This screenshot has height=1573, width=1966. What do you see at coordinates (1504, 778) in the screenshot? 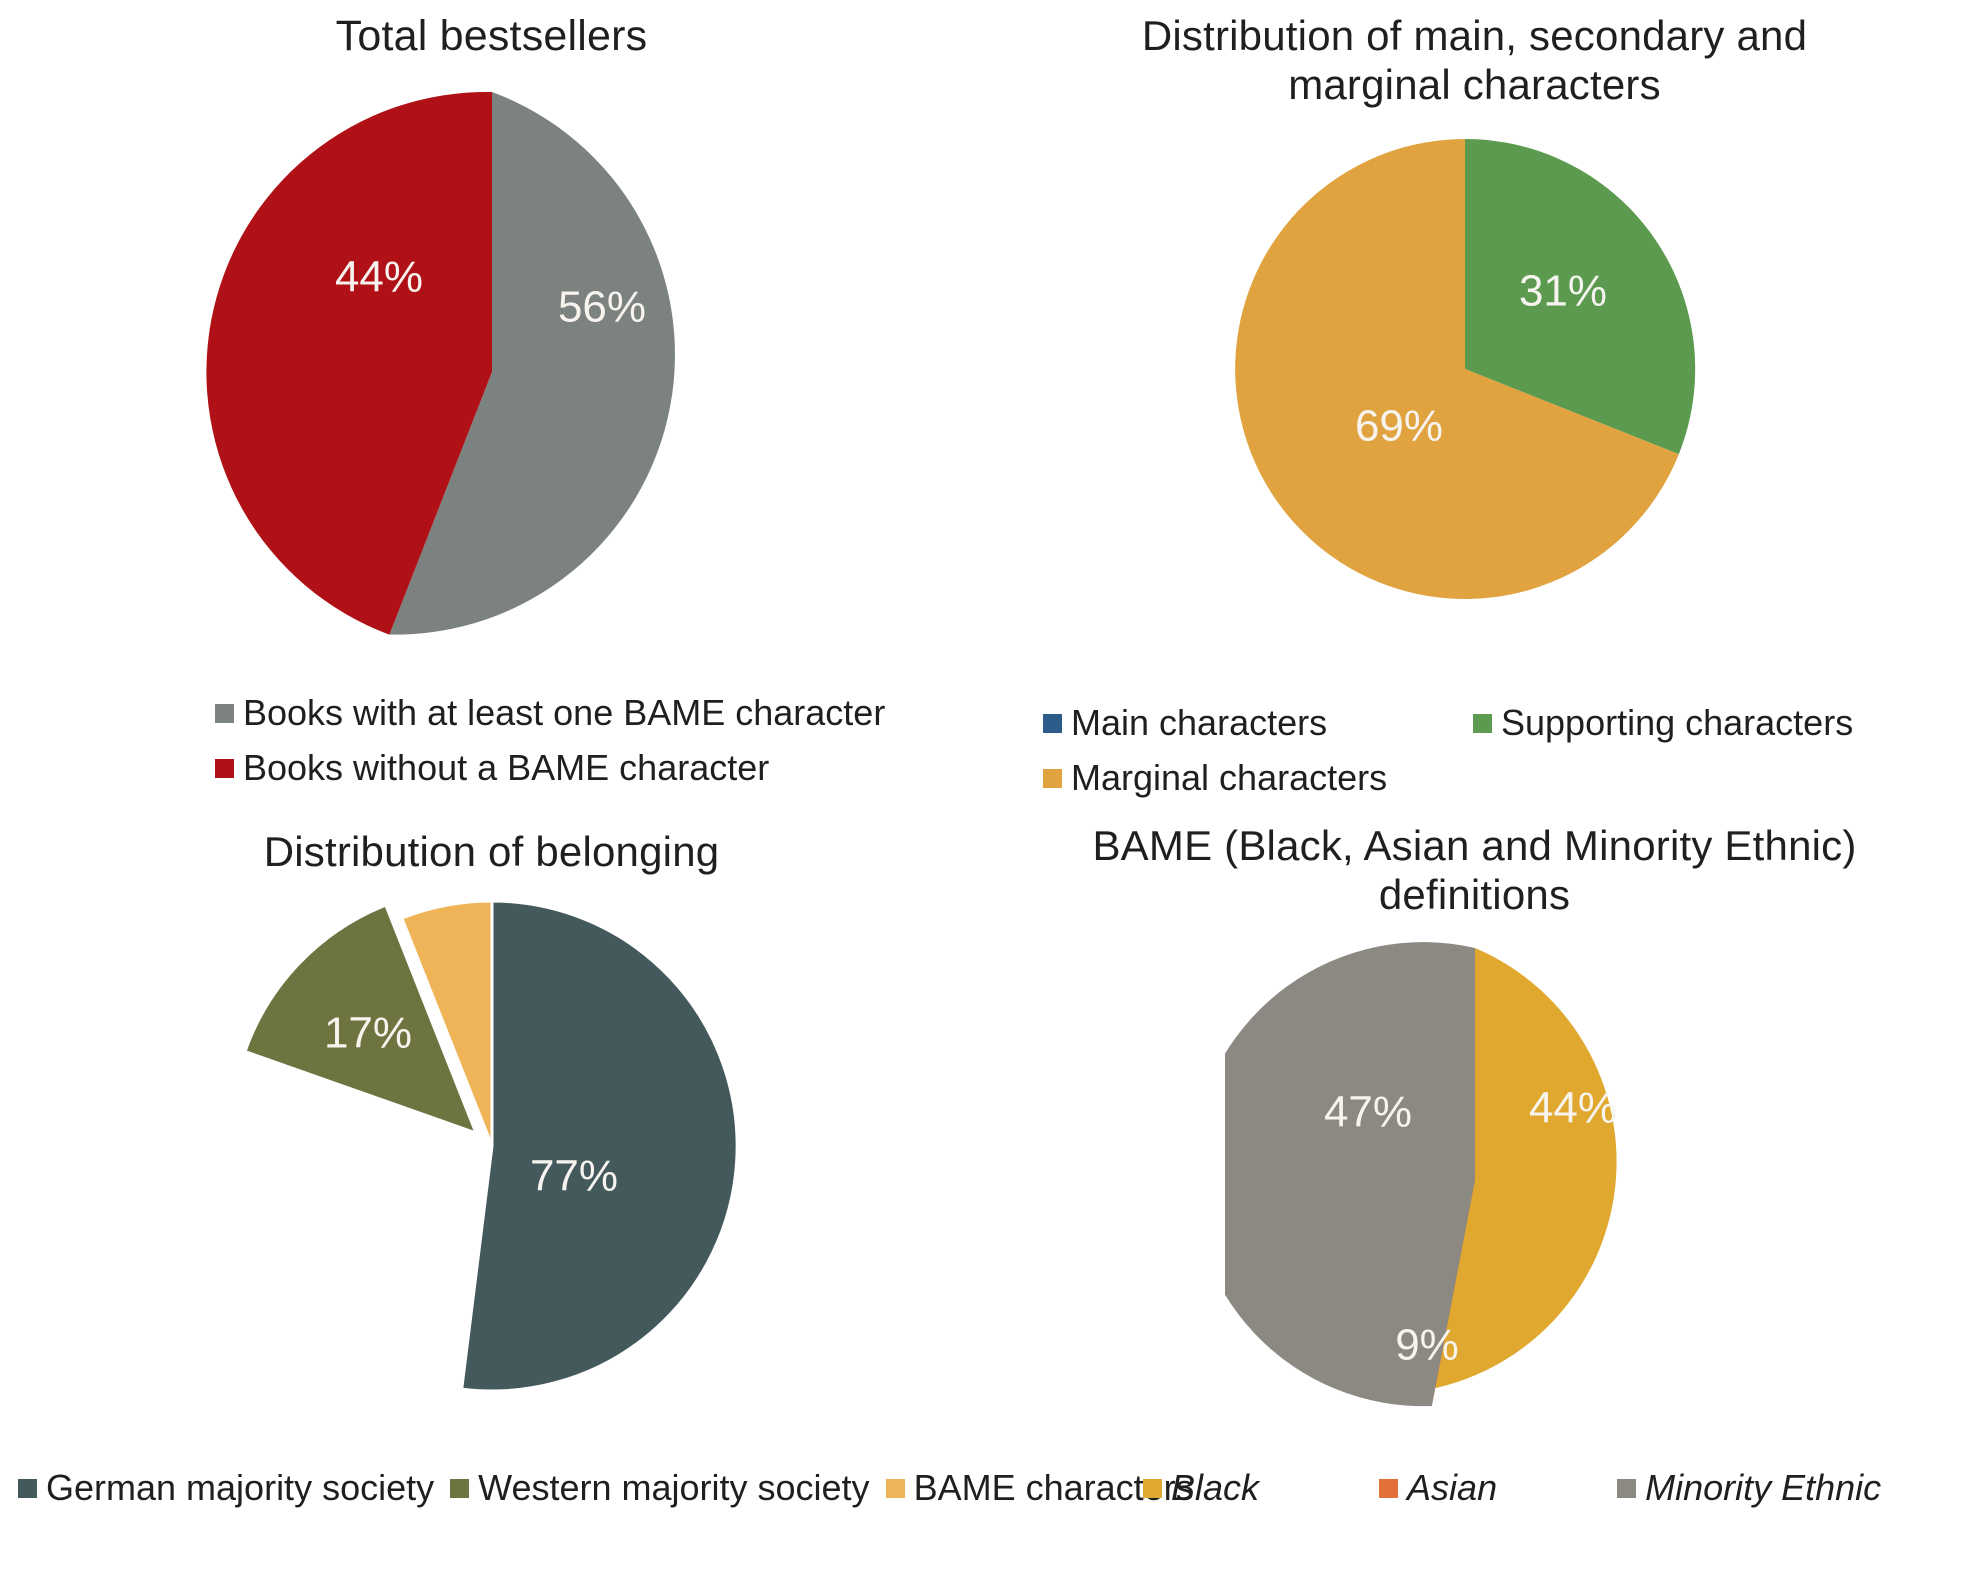
I see `legend-row-2: Marginal characters` at bounding box center [1504, 778].